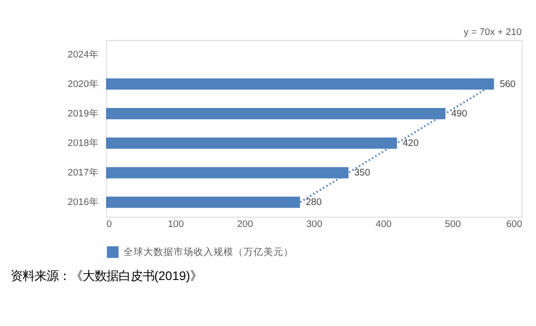 This screenshot has width=536, height=326. Describe the element at coordinates (410, 144) in the screenshot. I see `data-label: 420` at that location.